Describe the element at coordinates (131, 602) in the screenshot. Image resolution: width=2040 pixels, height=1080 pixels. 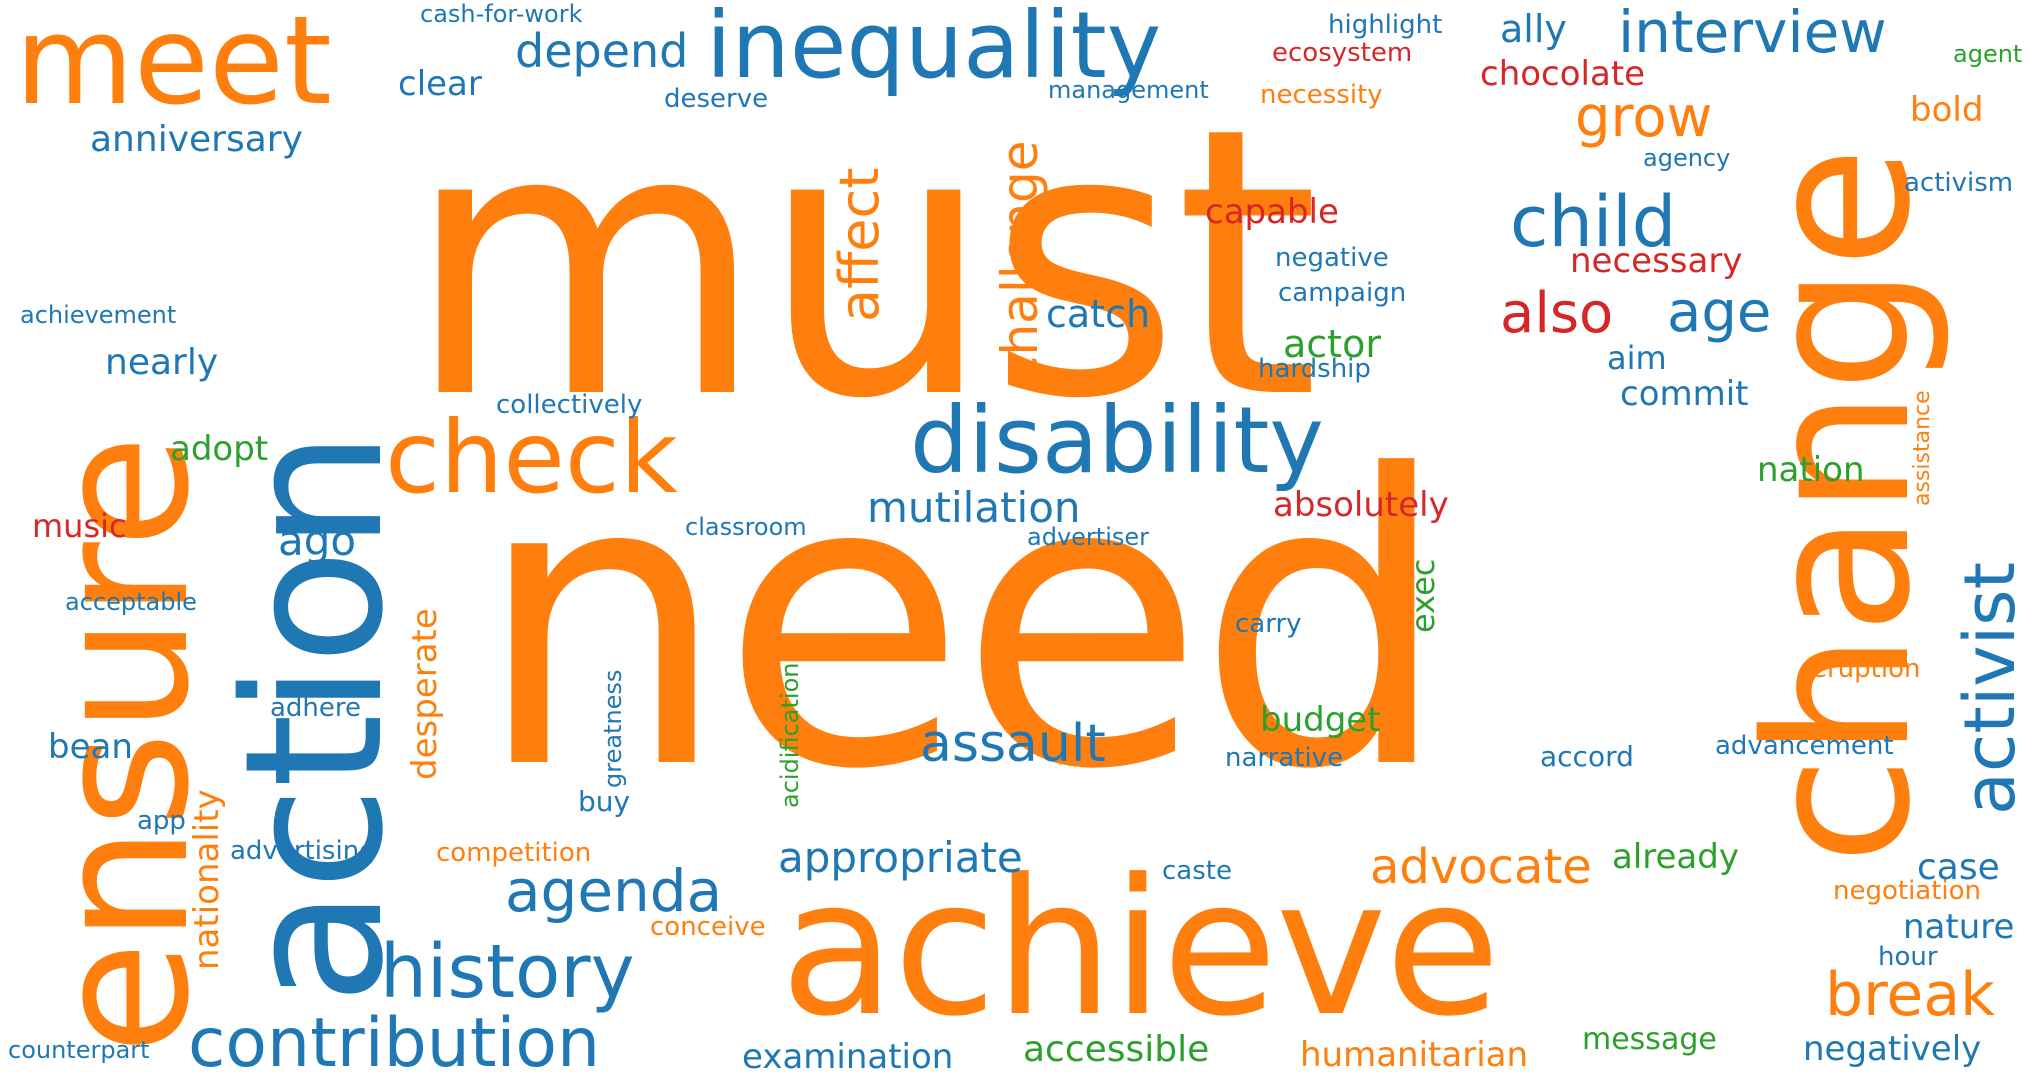
I see `word-acceptable: acceptable` at that location.